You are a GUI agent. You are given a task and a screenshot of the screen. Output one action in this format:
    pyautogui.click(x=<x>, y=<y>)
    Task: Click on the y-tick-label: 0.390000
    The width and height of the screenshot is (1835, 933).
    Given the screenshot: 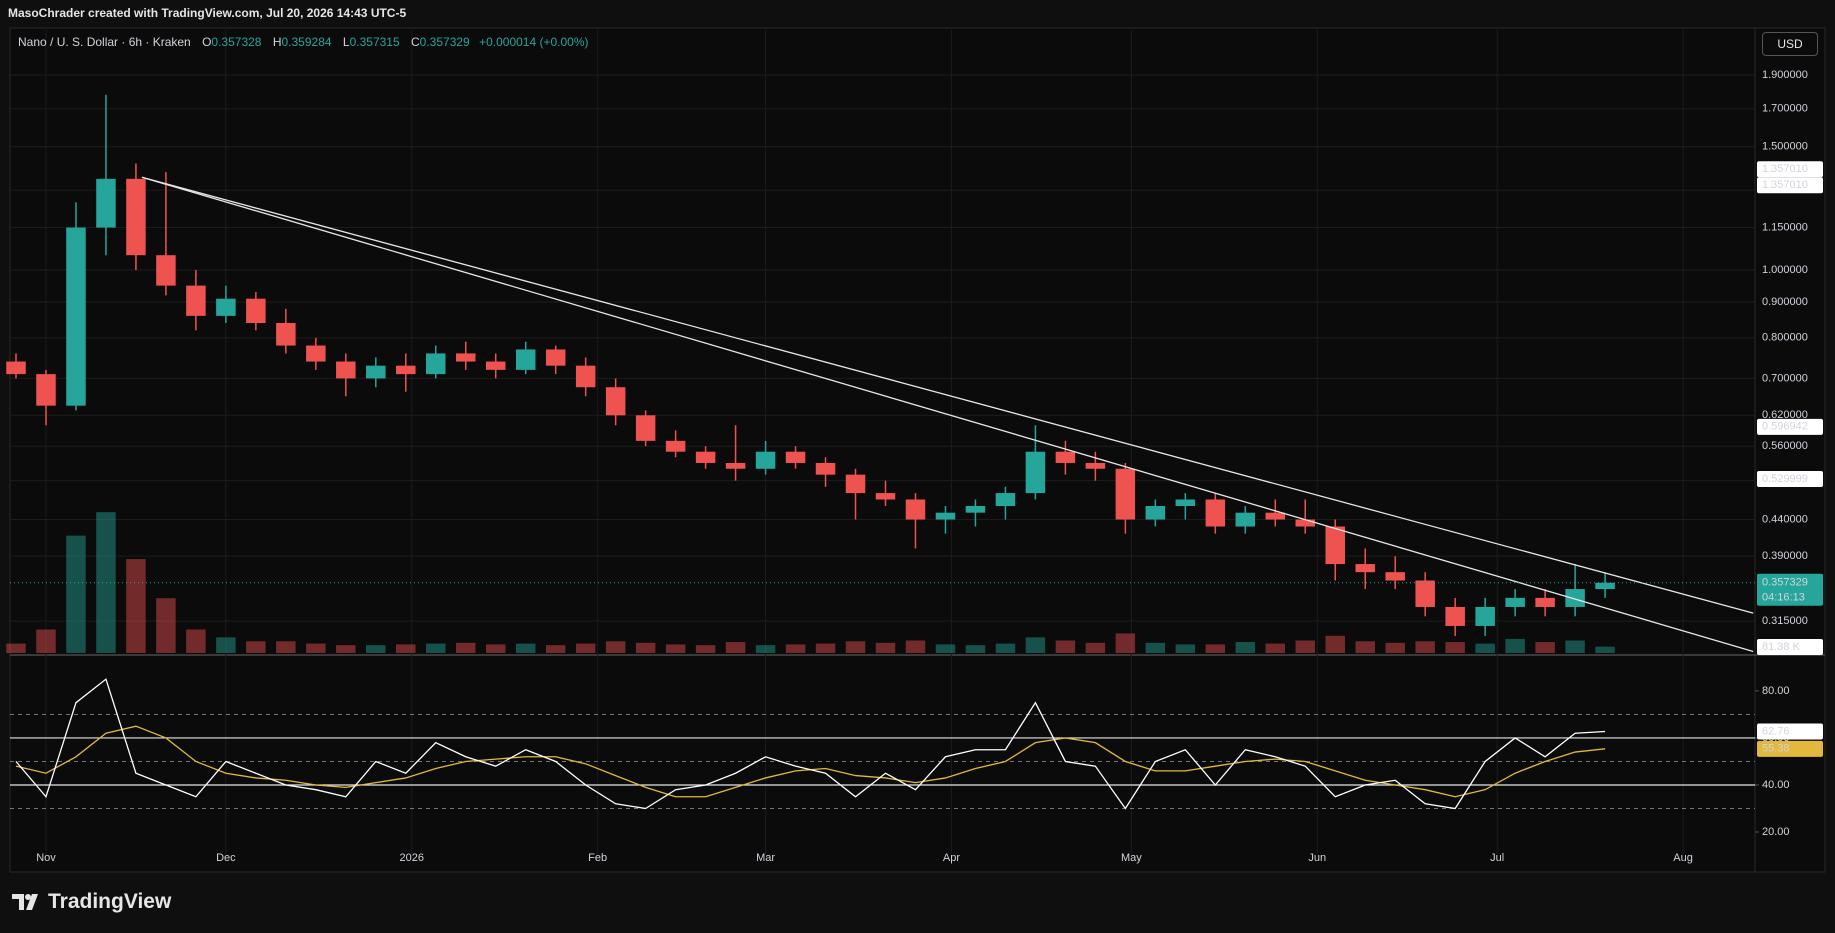 What is the action you would take?
    pyautogui.click(x=1785, y=556)
    